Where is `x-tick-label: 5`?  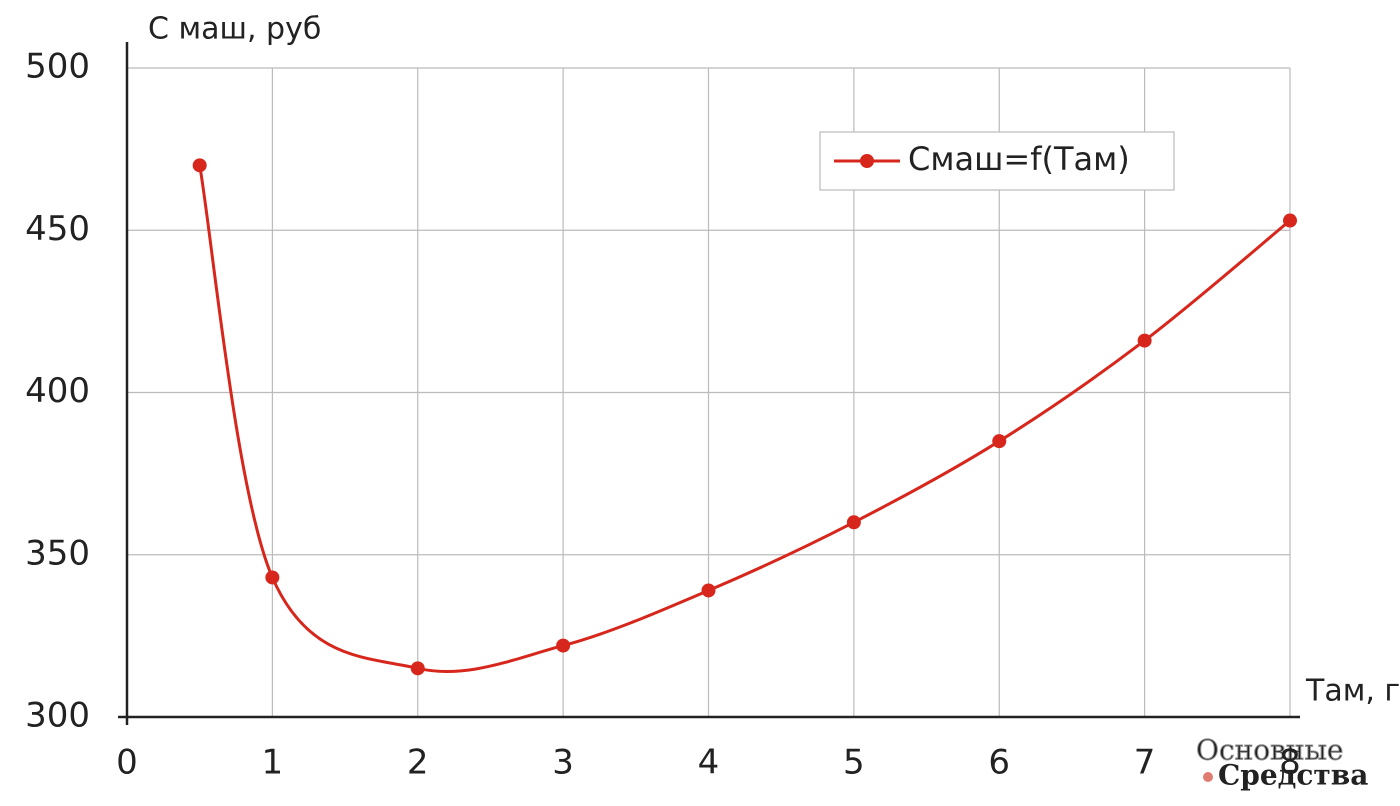
x-tick-label: 5 is located at coordinates (854, 763).